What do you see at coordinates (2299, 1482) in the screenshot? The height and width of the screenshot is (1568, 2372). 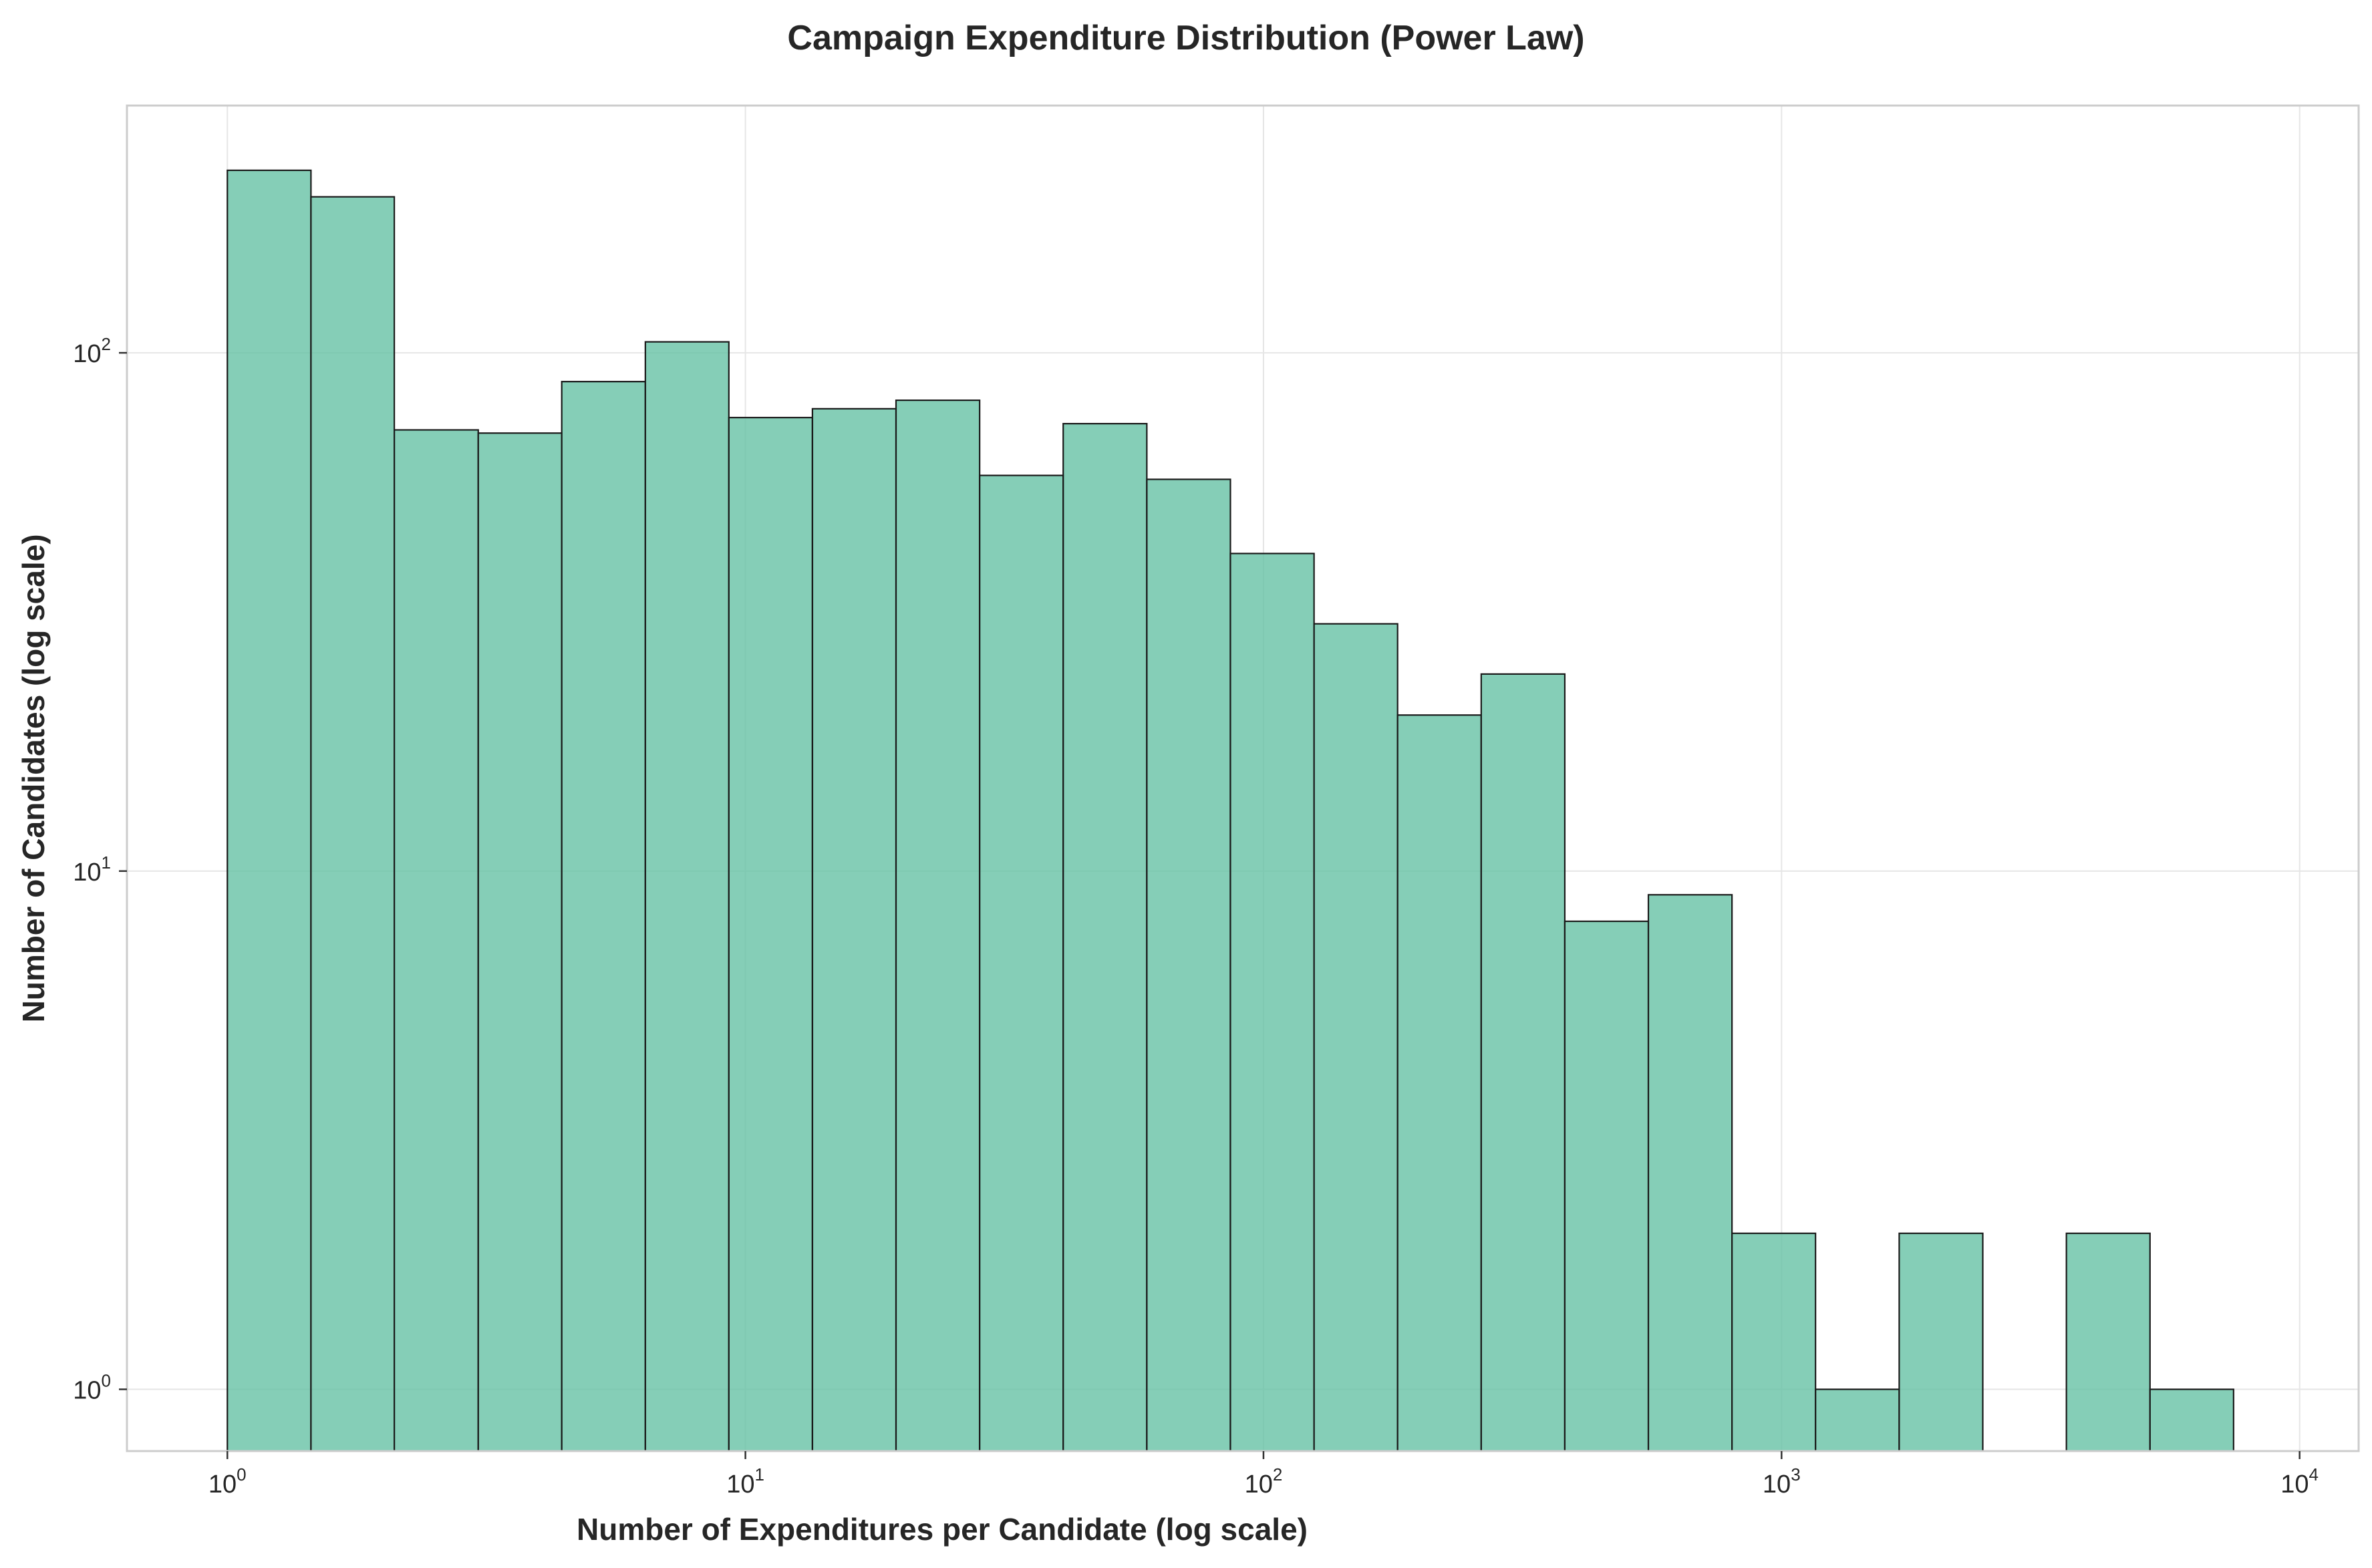 I see `x-tick-label-4: 10⁴` at bounding box center [2299, 1482].